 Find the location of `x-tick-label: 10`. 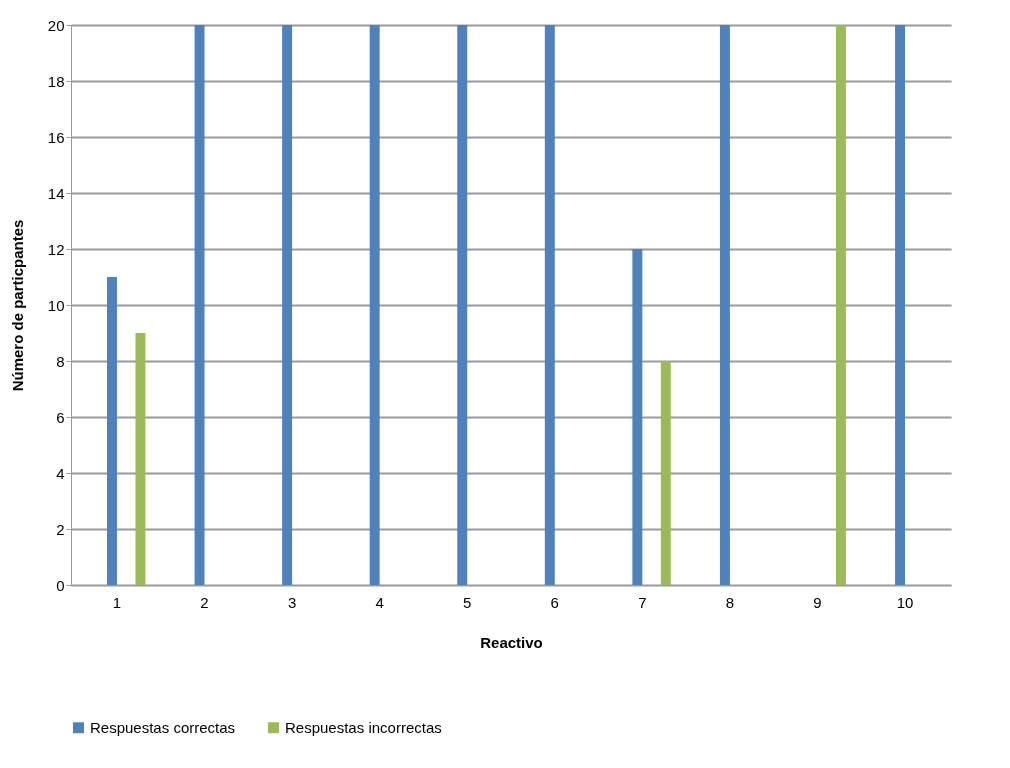

x-tick-label: 10 is located at coordinates (905, 602).